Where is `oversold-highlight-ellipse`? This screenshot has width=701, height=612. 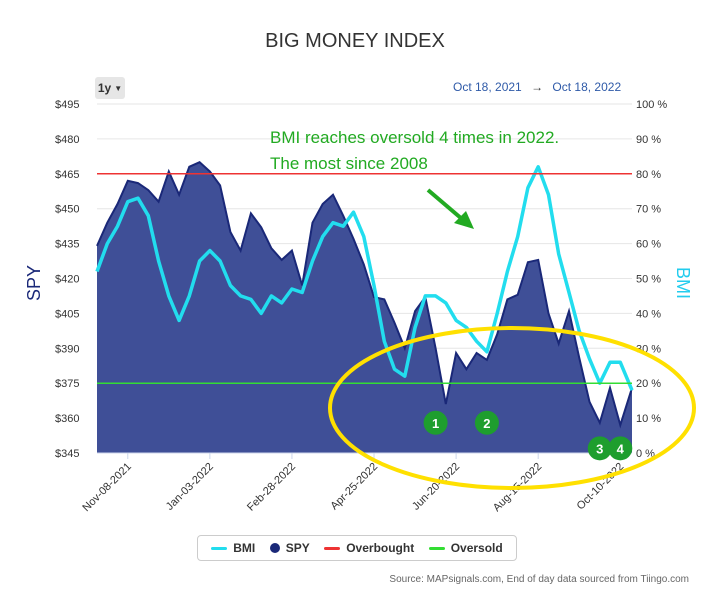 oversold-highlight-ellipse is located at coordinates (512, 408).